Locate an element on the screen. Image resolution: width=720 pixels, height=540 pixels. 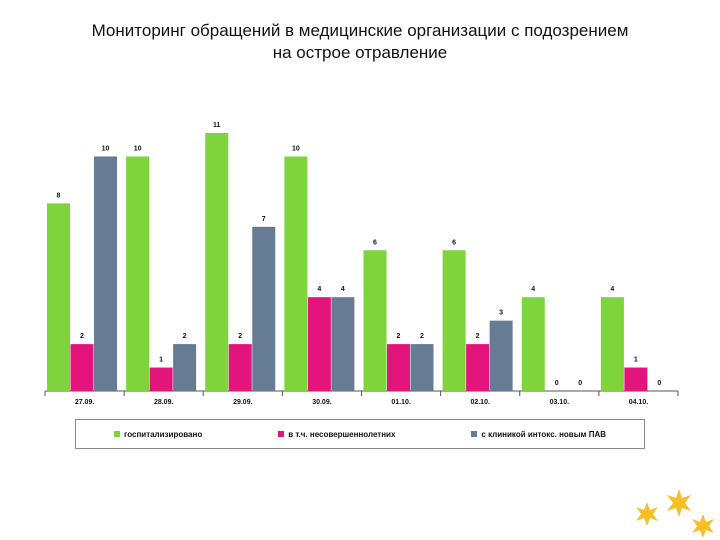
legend-label-new-substances: с клиникой интокс. новым ПАВ is located at coordinates (543, 434).